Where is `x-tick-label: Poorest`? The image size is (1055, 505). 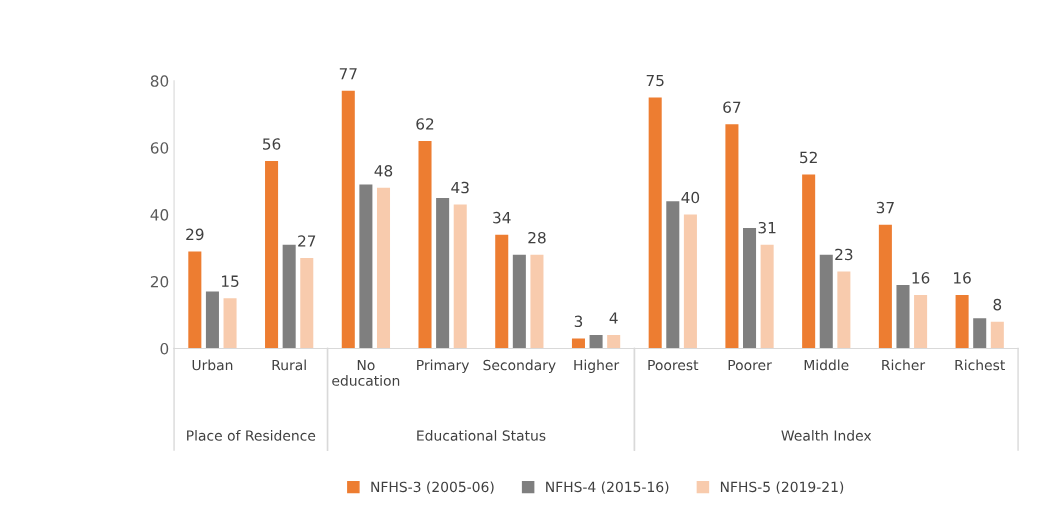
x-tick-label: Poorest is located at coordinates (673, 365).